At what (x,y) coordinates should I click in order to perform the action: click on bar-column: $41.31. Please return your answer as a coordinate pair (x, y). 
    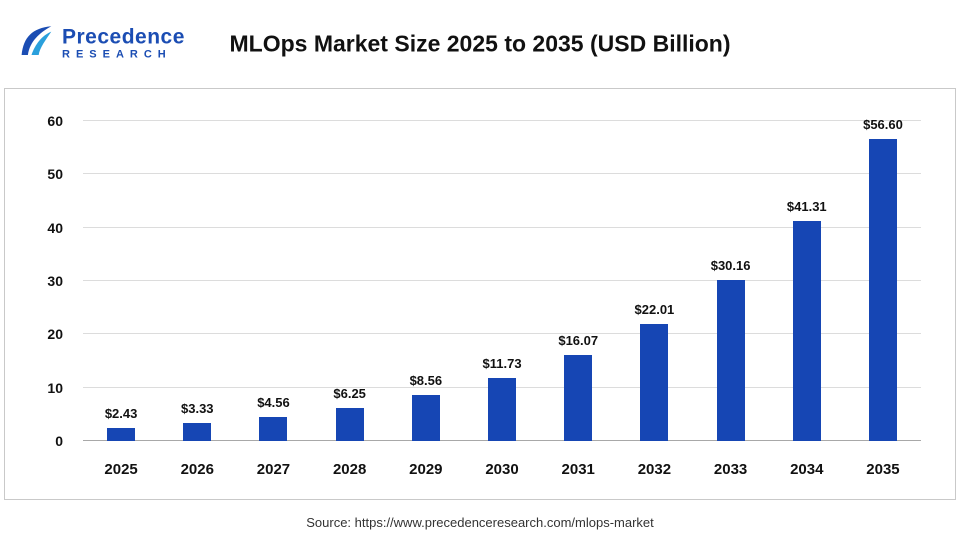
    Looking at the image, I should click on (807, 281).